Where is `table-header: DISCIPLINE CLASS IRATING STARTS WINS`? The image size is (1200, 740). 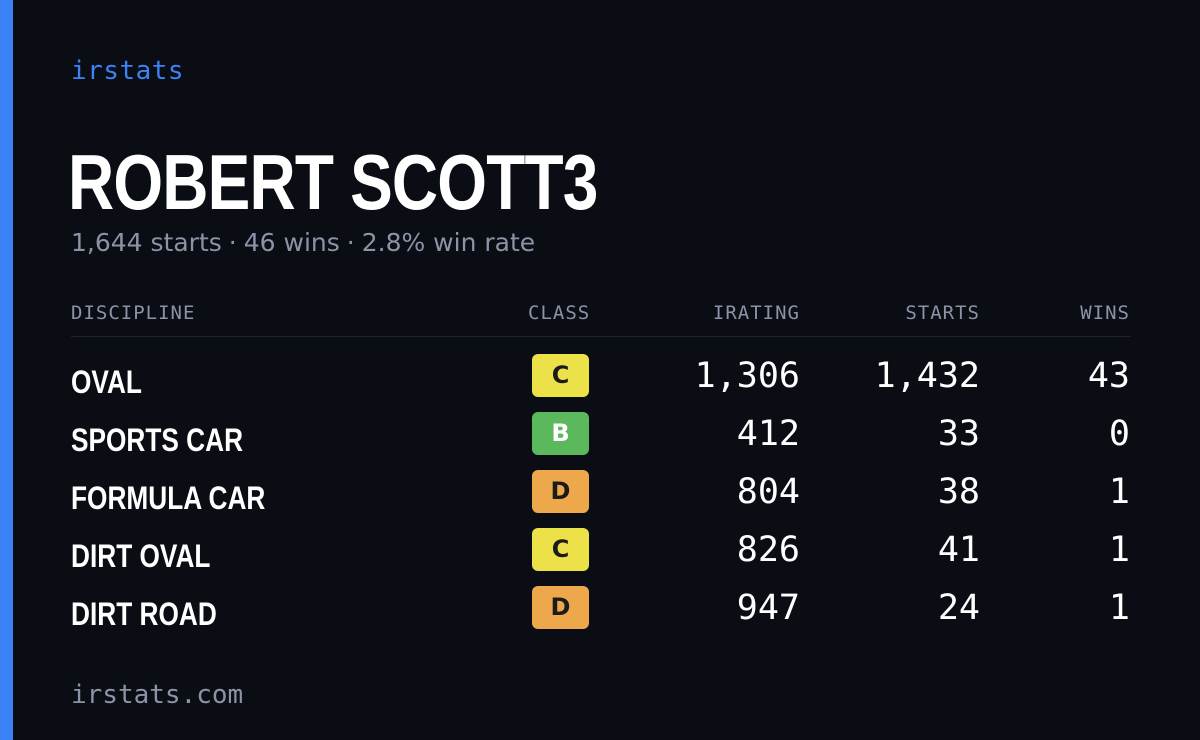 table-header: DISCIPLINE CLASS IRATING STARTS WINS is located at coordinates (601, 317).